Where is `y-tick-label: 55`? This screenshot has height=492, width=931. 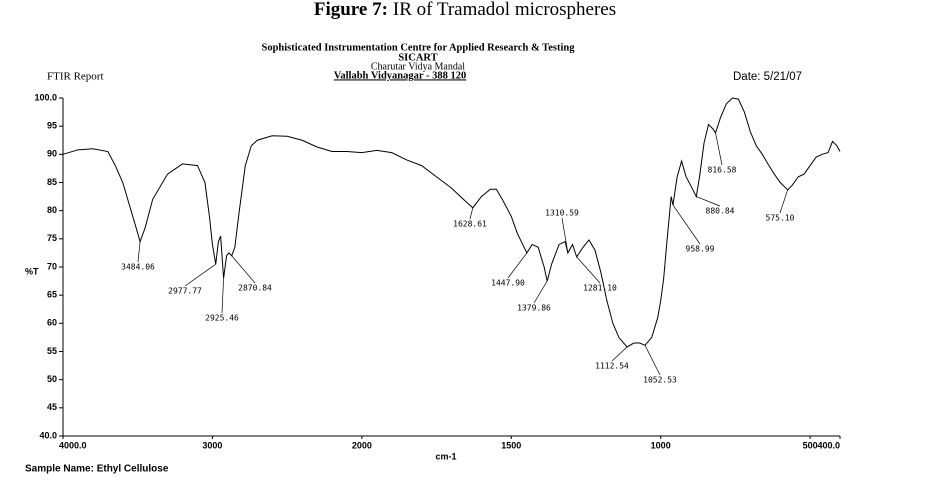
y-tick-label: 55 is located at coordinates (52, 351).